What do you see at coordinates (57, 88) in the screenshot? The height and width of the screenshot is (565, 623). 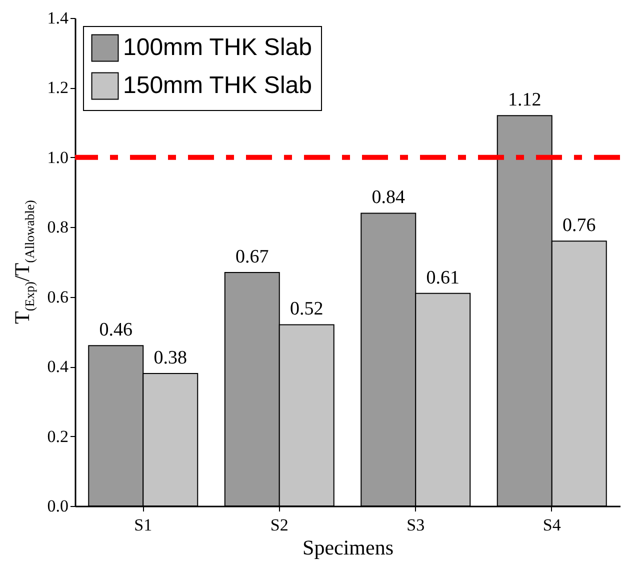 I see `y-tick-label: 1.2` at bounding box center [57, 88].